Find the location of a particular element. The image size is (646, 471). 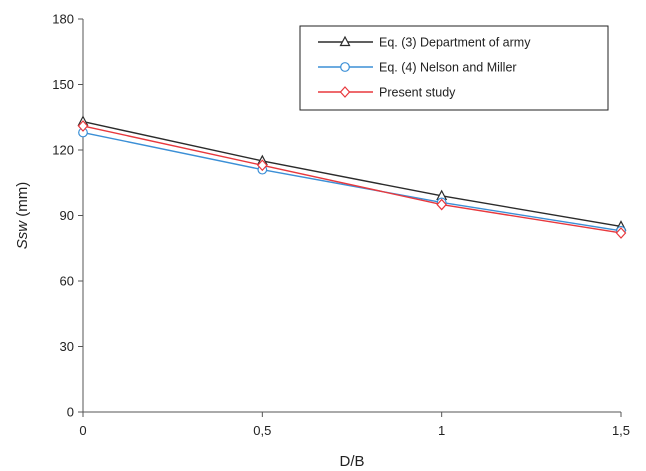

legend-label-3: Present study is located at coordinates (417, 93).